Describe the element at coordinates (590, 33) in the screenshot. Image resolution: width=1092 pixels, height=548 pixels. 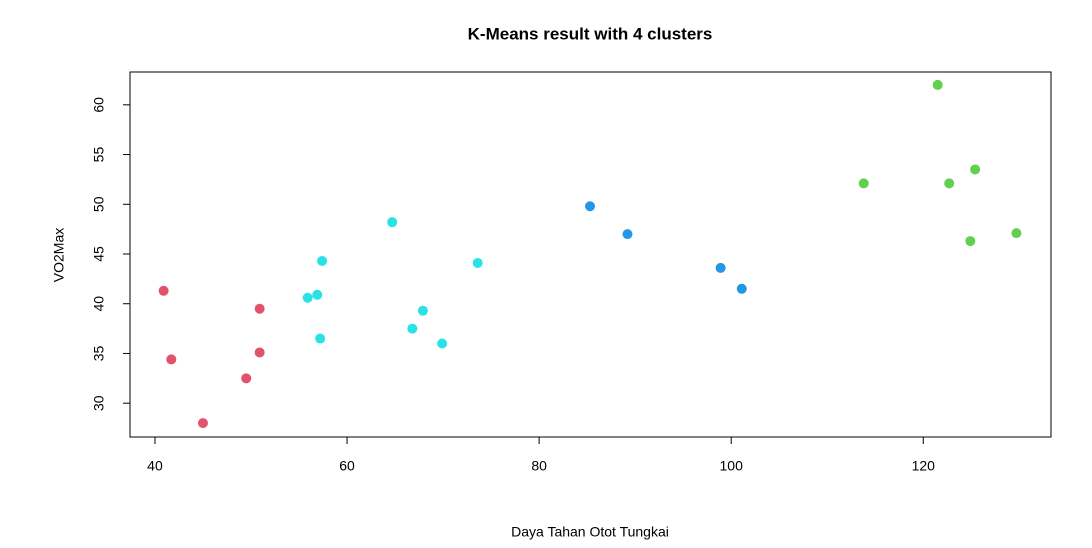
I see `chart-title: K-Means result with 4 clusters` at that location.